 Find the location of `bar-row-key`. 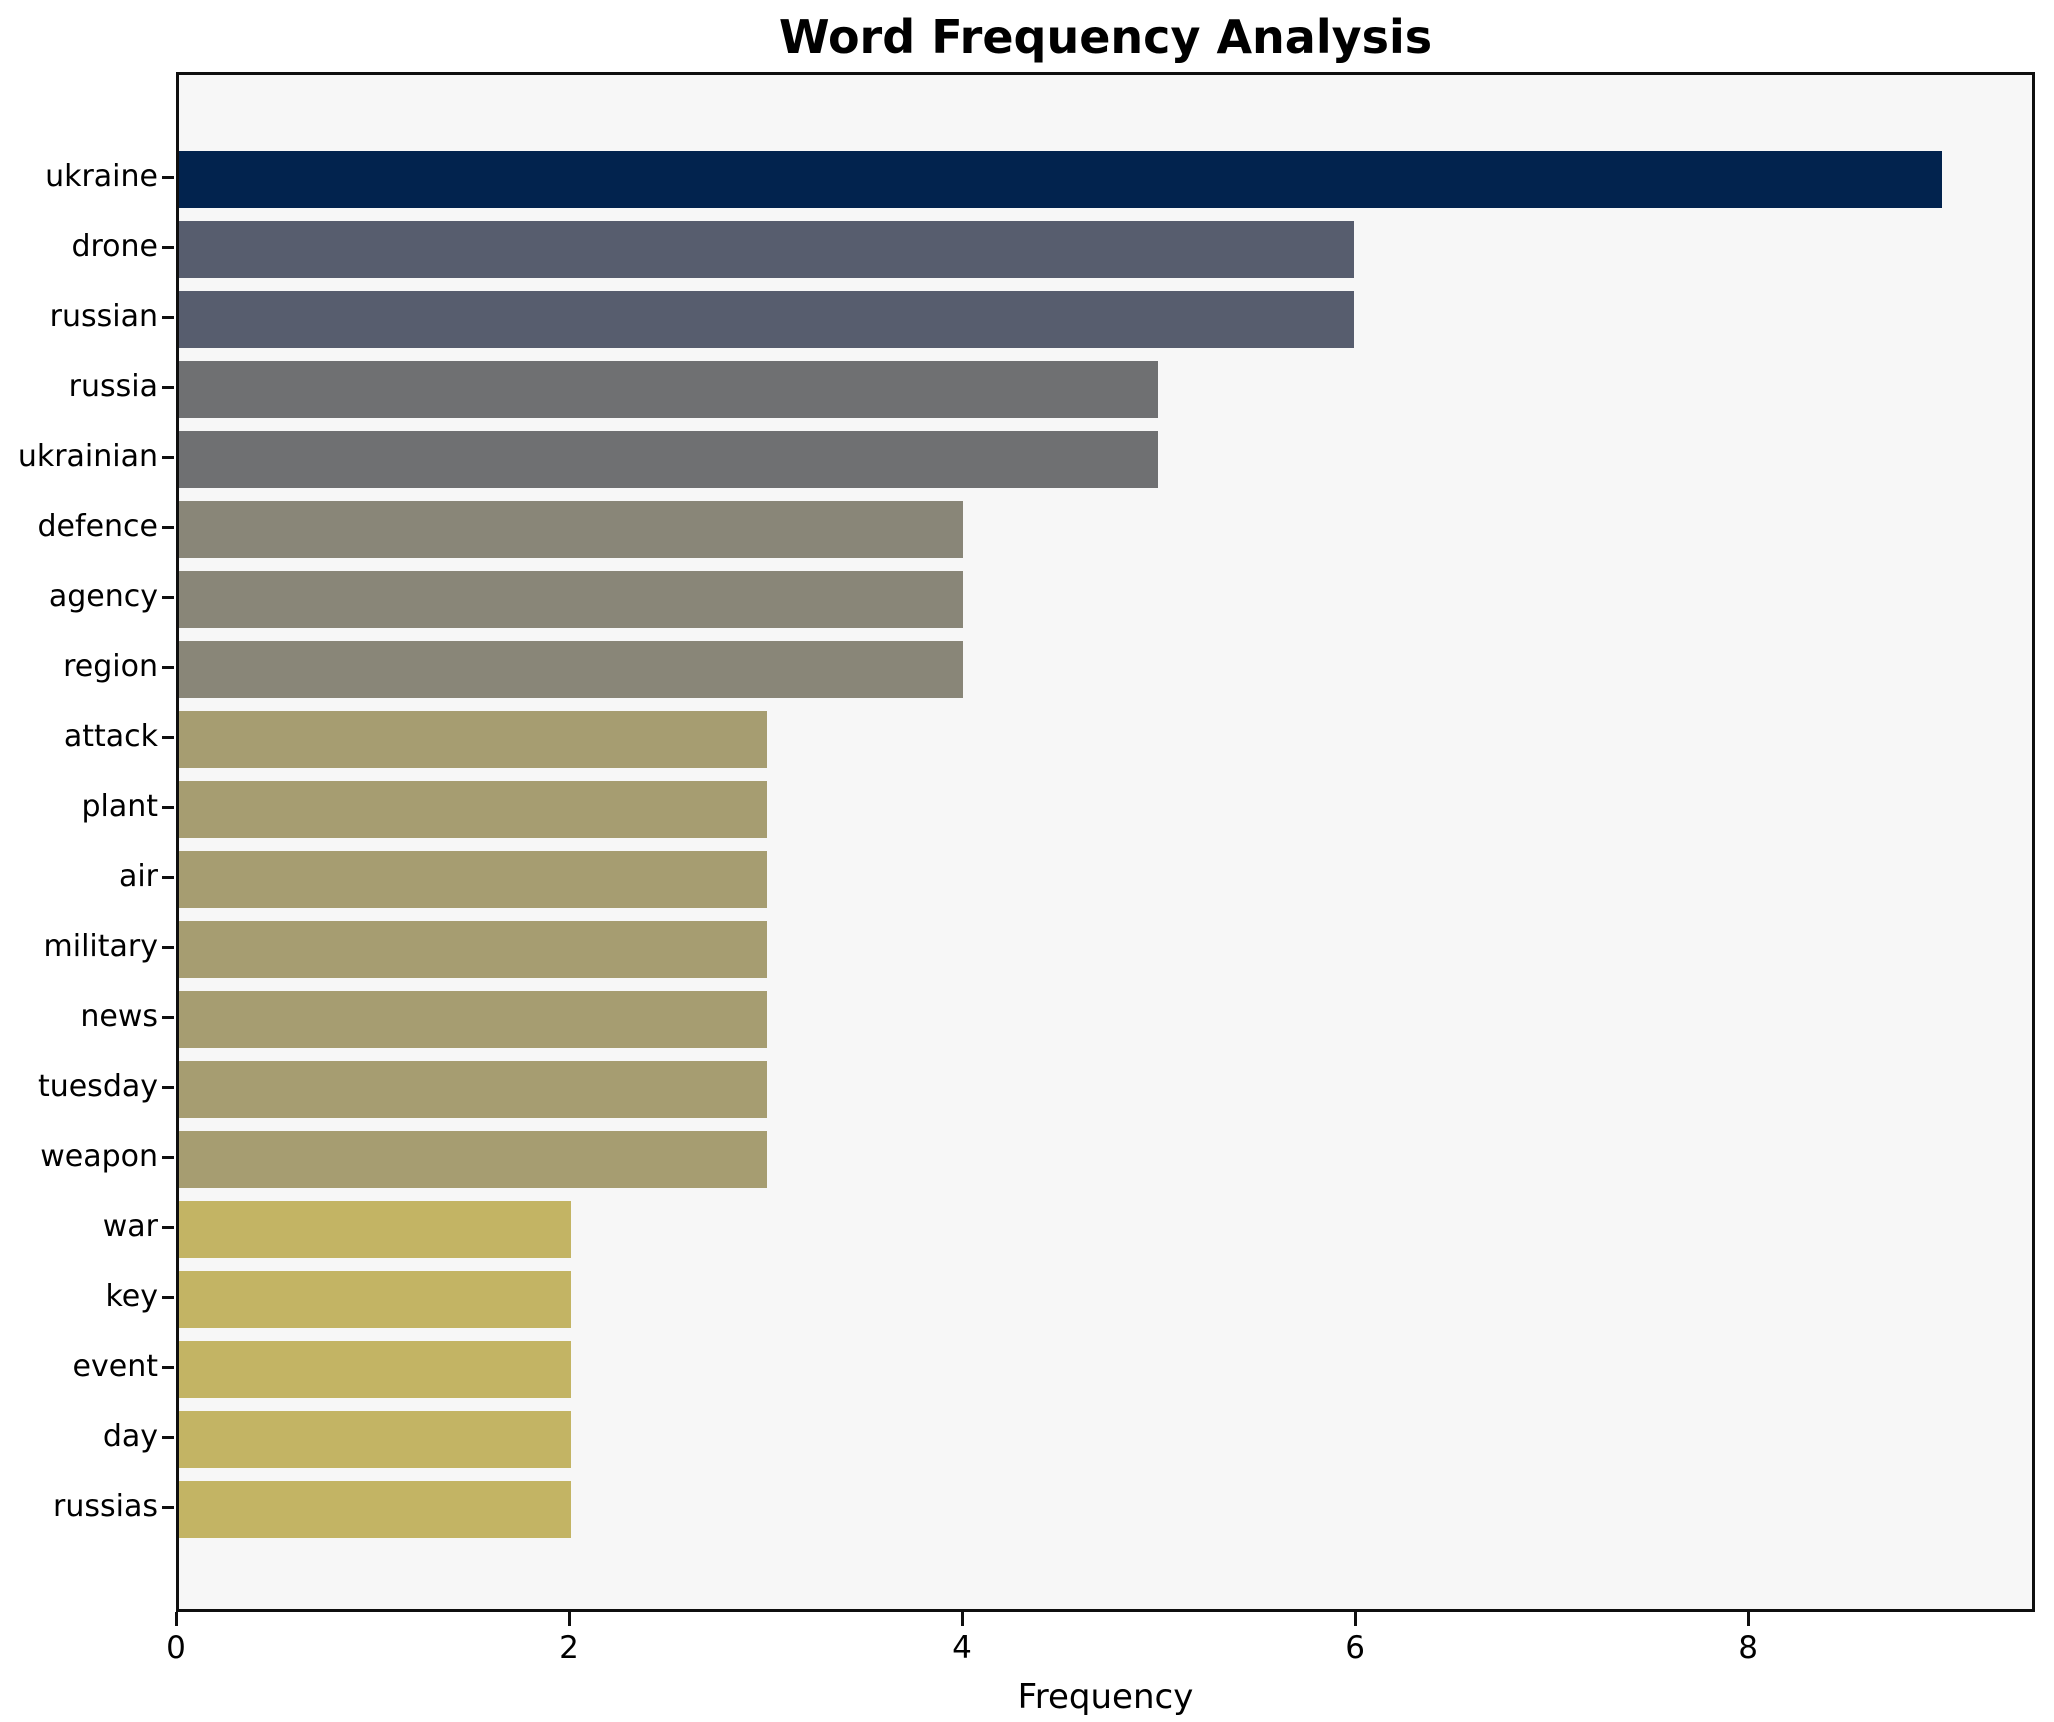

bar-row-key is located at coordinates (1105, 1300).